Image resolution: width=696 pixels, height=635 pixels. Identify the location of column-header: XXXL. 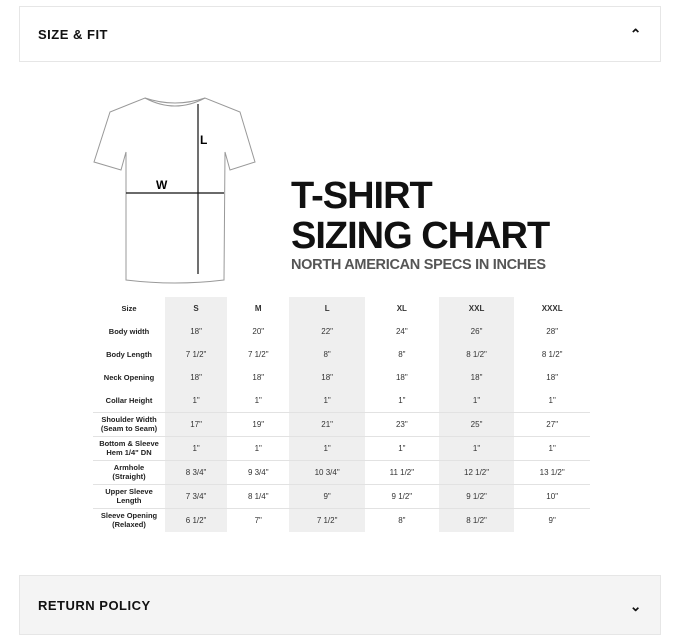
(552, 308).